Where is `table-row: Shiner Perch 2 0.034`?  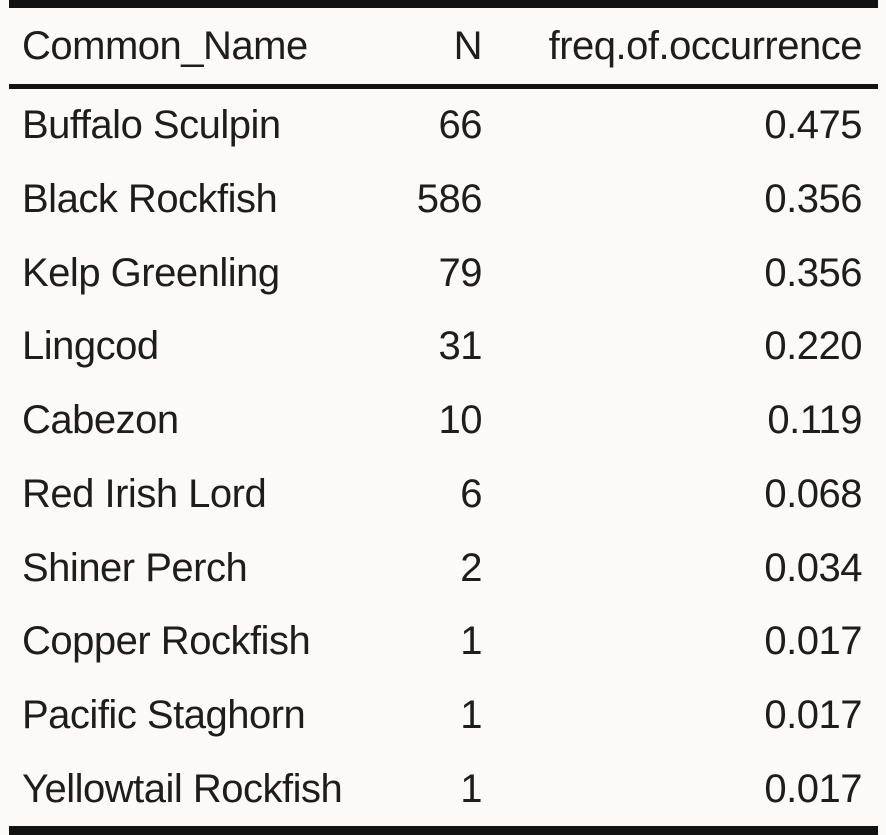 table-row: Shiner Perch 2 0.034 is located at coordinates (443, 568).